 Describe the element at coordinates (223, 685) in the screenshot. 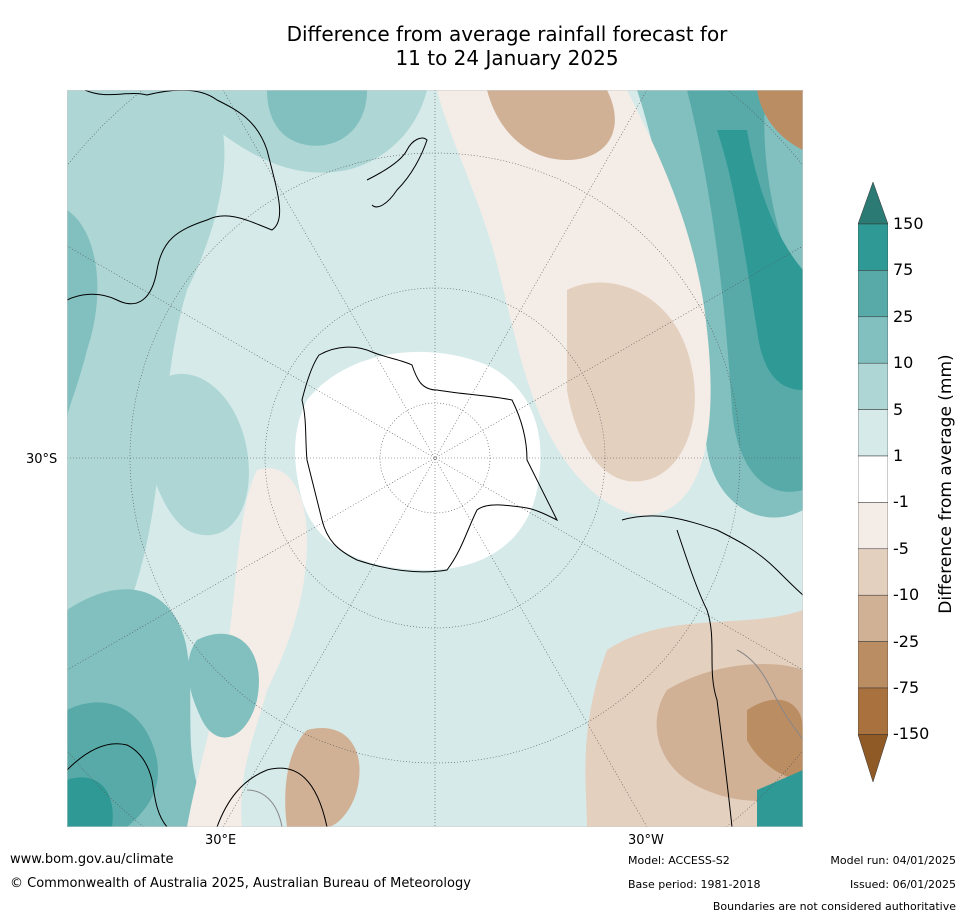

I see `teal-region-indian-south` at that location.